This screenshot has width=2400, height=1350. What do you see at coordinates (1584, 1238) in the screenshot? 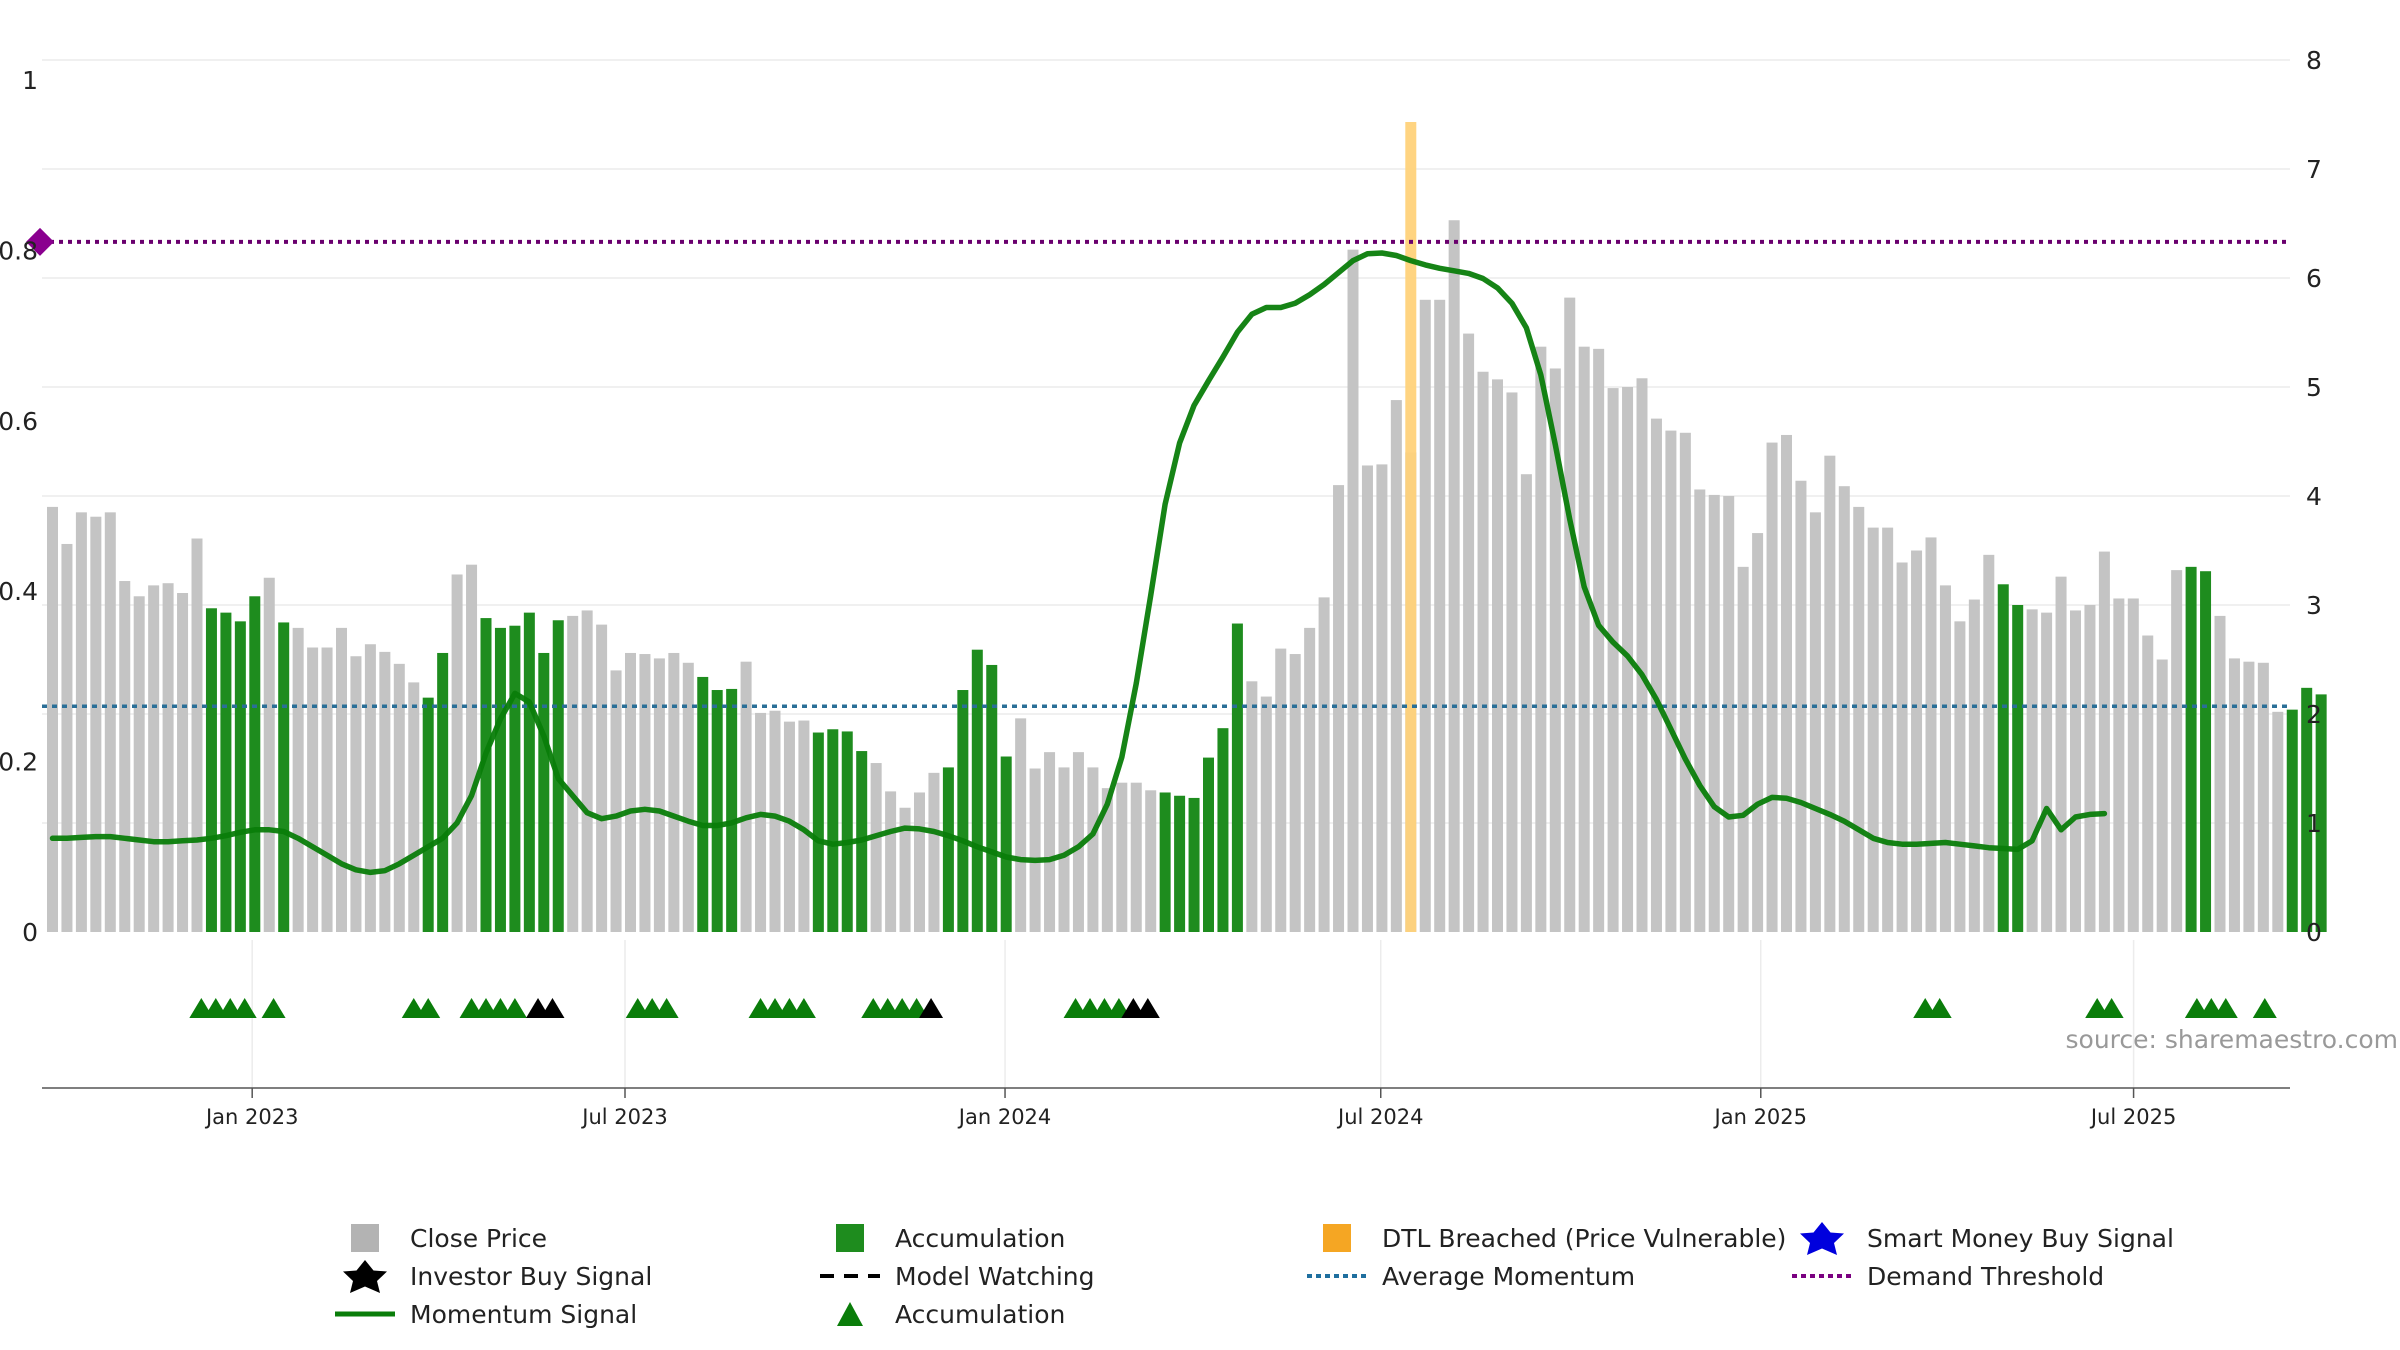
I see `legend-label: DTL Breached (Price Vulnerable)` at bounding box center [1584, 1238].